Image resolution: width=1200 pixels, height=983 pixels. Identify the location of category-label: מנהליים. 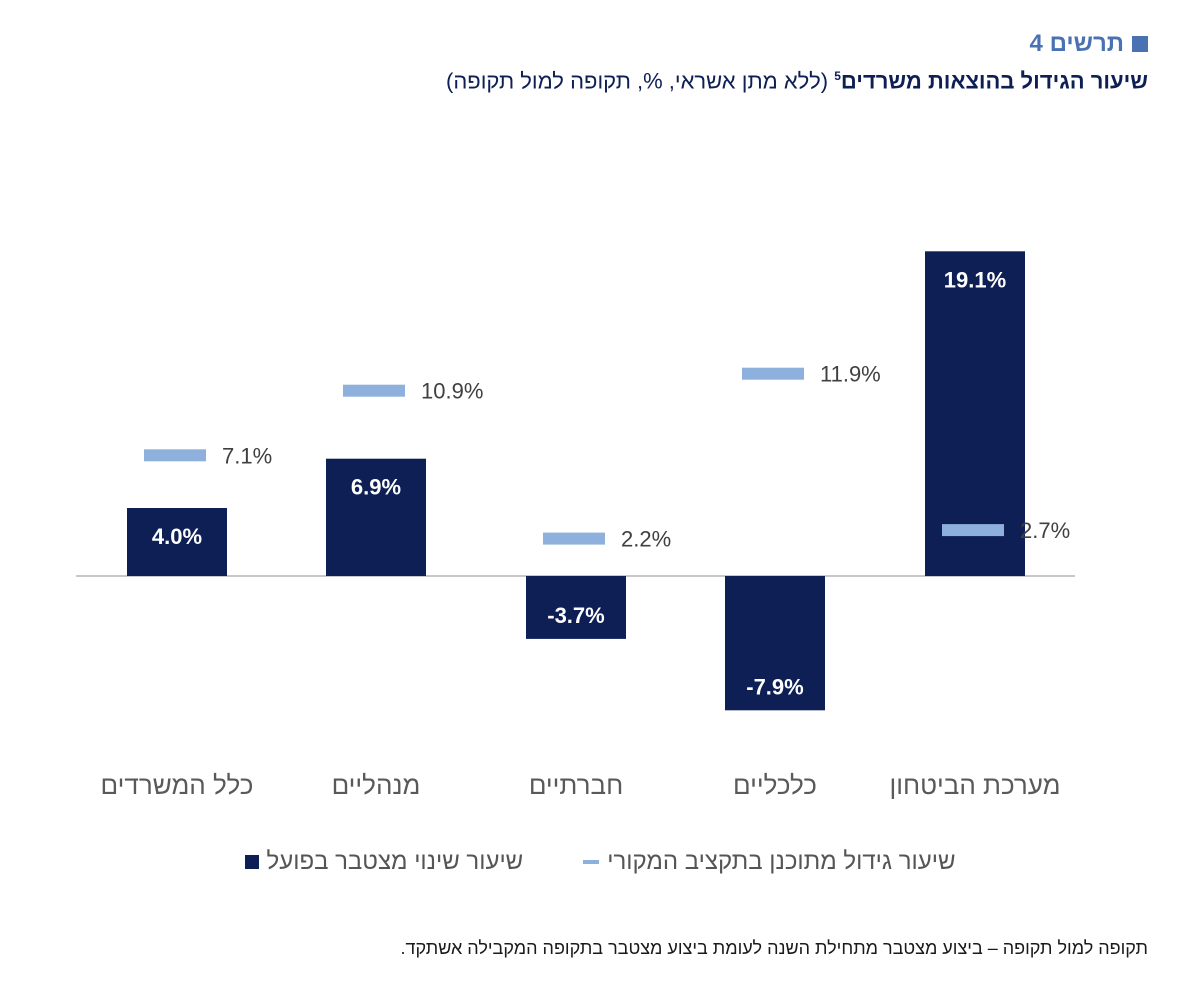
(376, 785).